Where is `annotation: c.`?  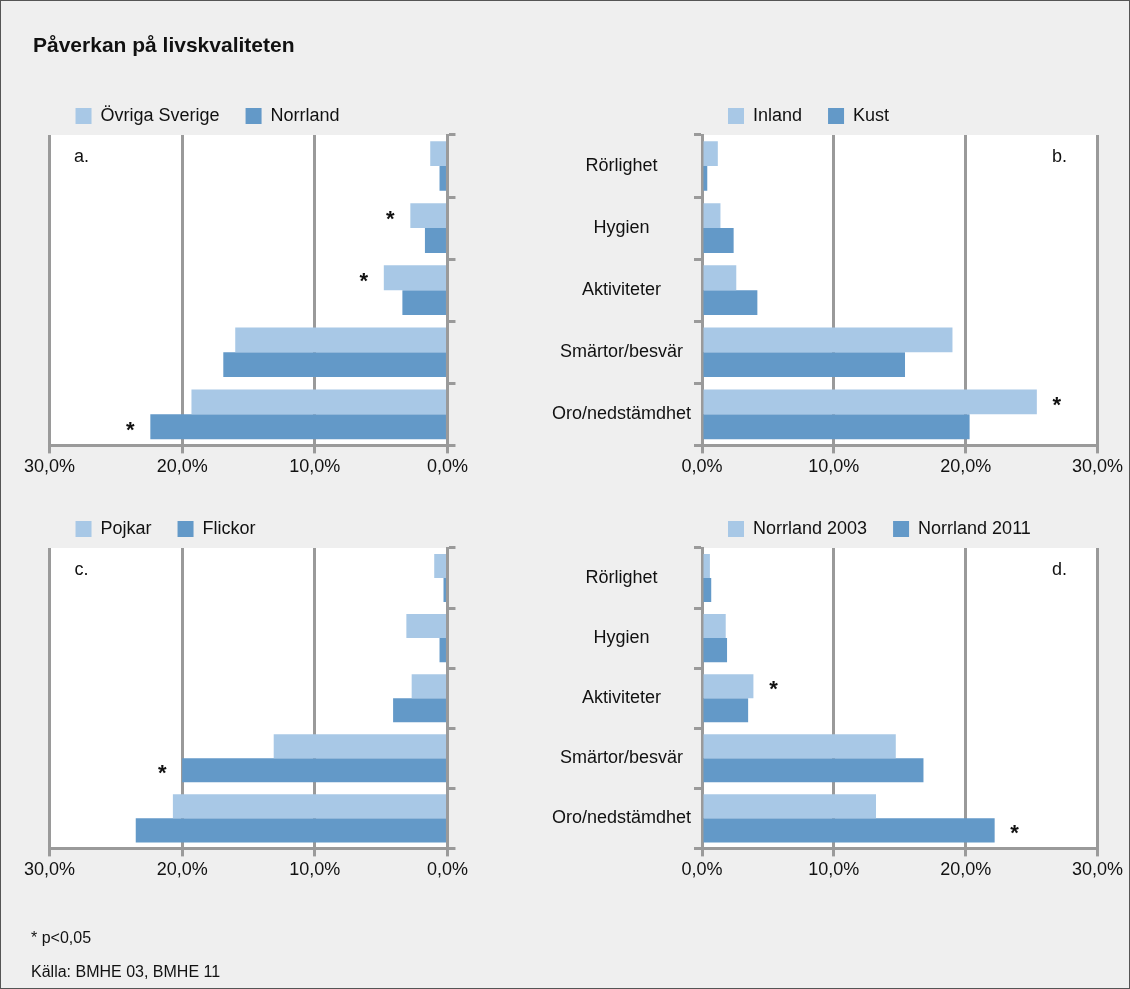 annotation: c. is located at coordinates (81, 568).